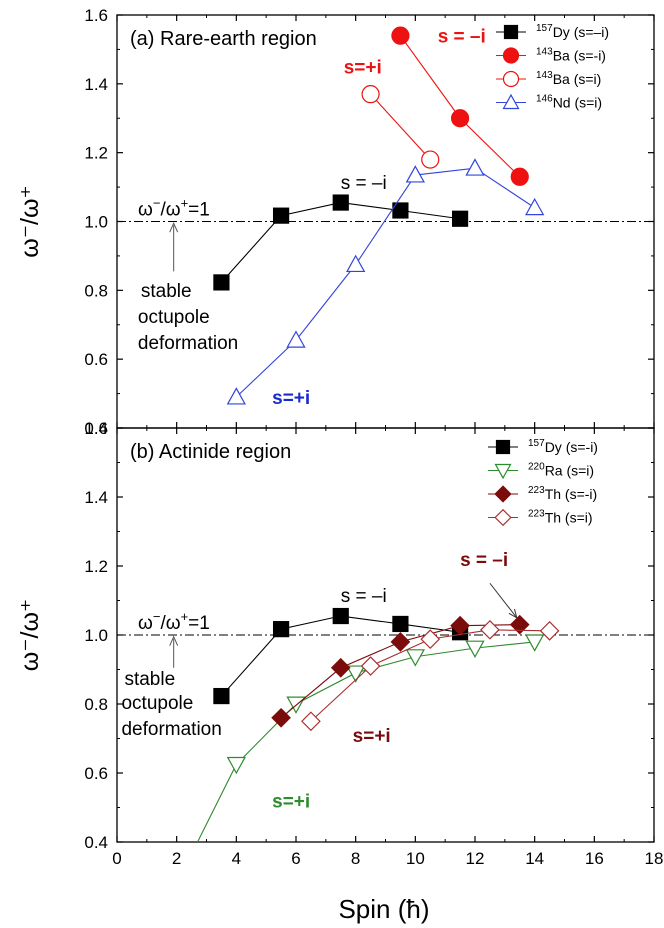  What do you see at coordinates (513, 613) in the screenshot?
I see `annotation-arrow-head` at bounding box center [513, 613].